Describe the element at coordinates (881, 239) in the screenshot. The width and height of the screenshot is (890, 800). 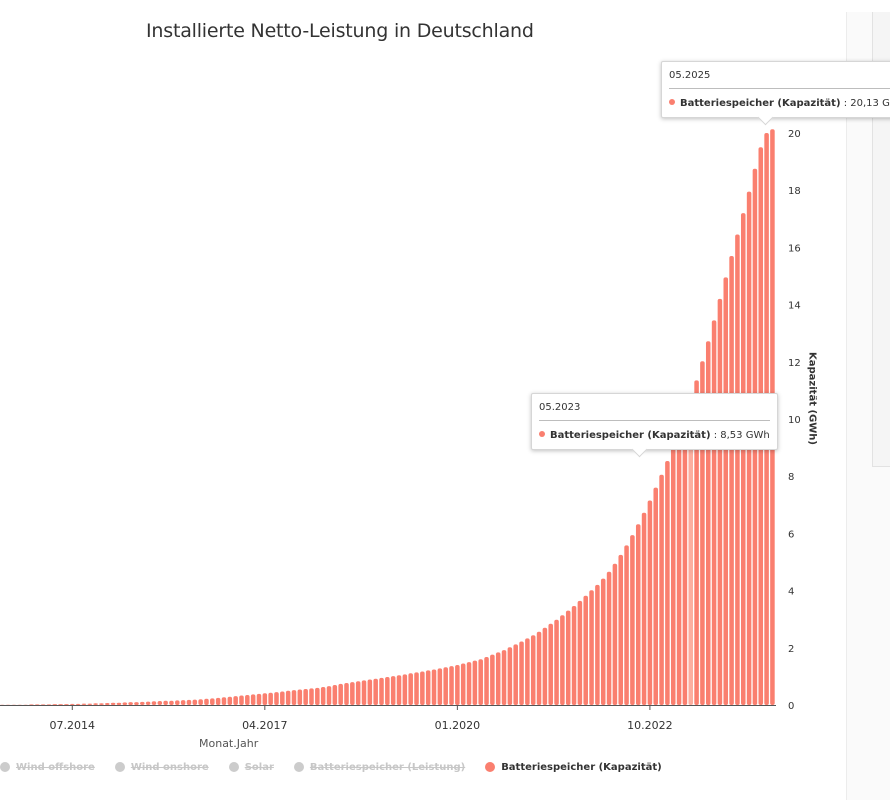
I see `side-panel-scrollbar` at that location.